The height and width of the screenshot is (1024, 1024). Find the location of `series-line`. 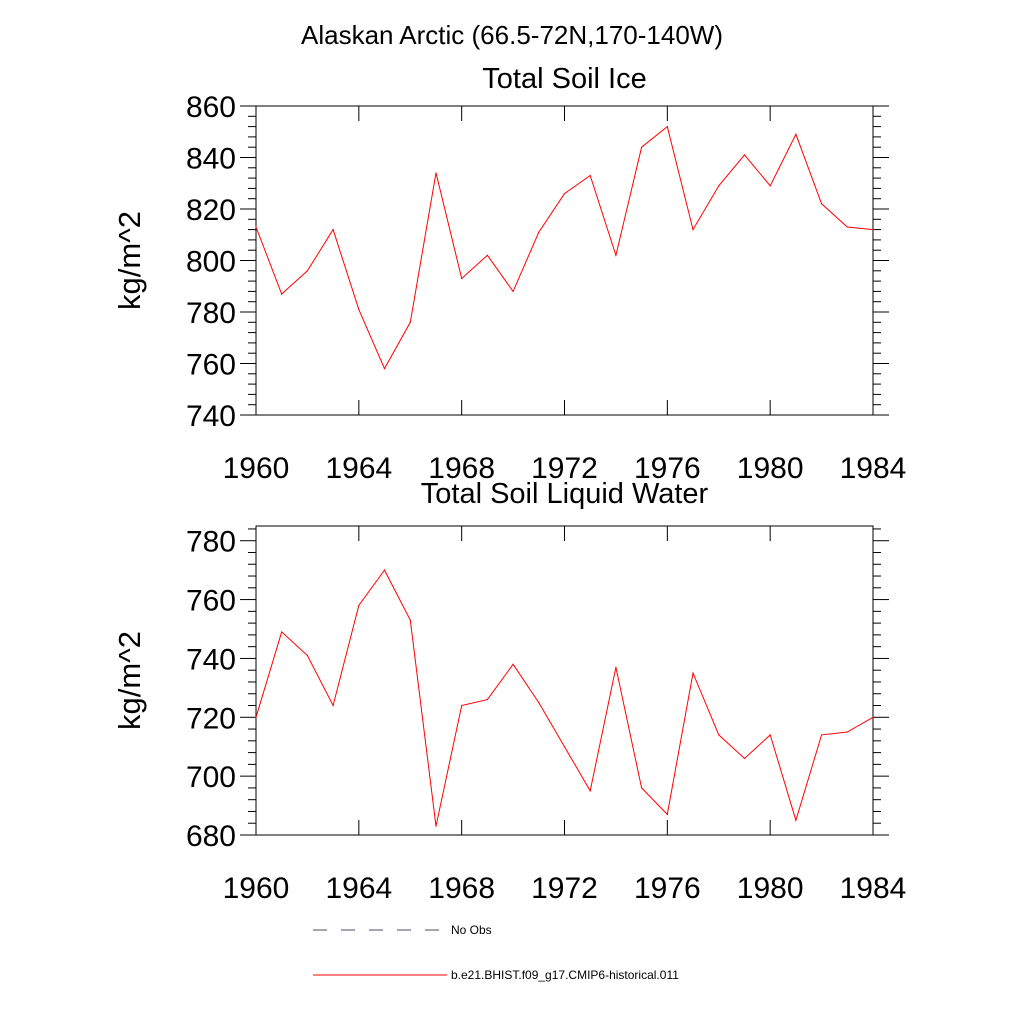

series-line is located at coordinates (564, 247).